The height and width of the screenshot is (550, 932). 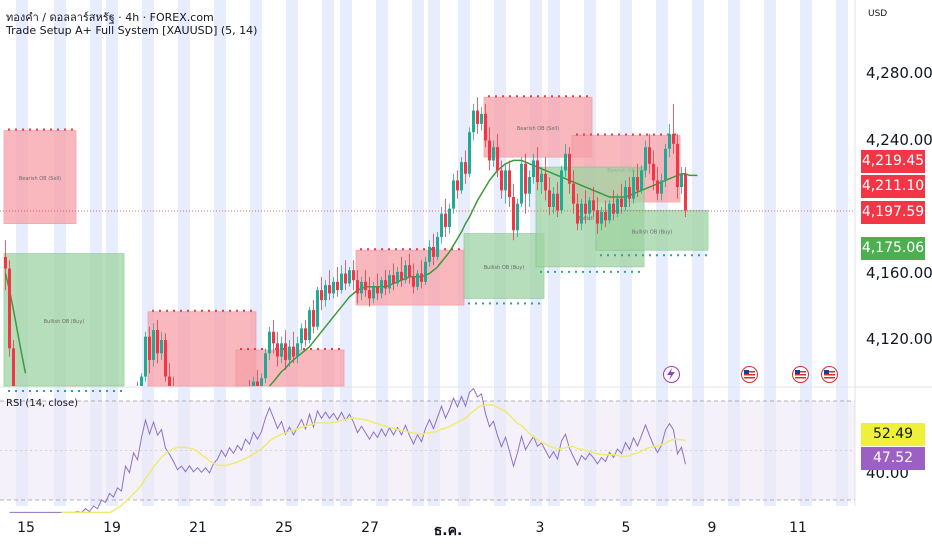 What do you see at coordinates (770, 253) in the screenshot?
I see `session-band` at bounding box center [770, 253].